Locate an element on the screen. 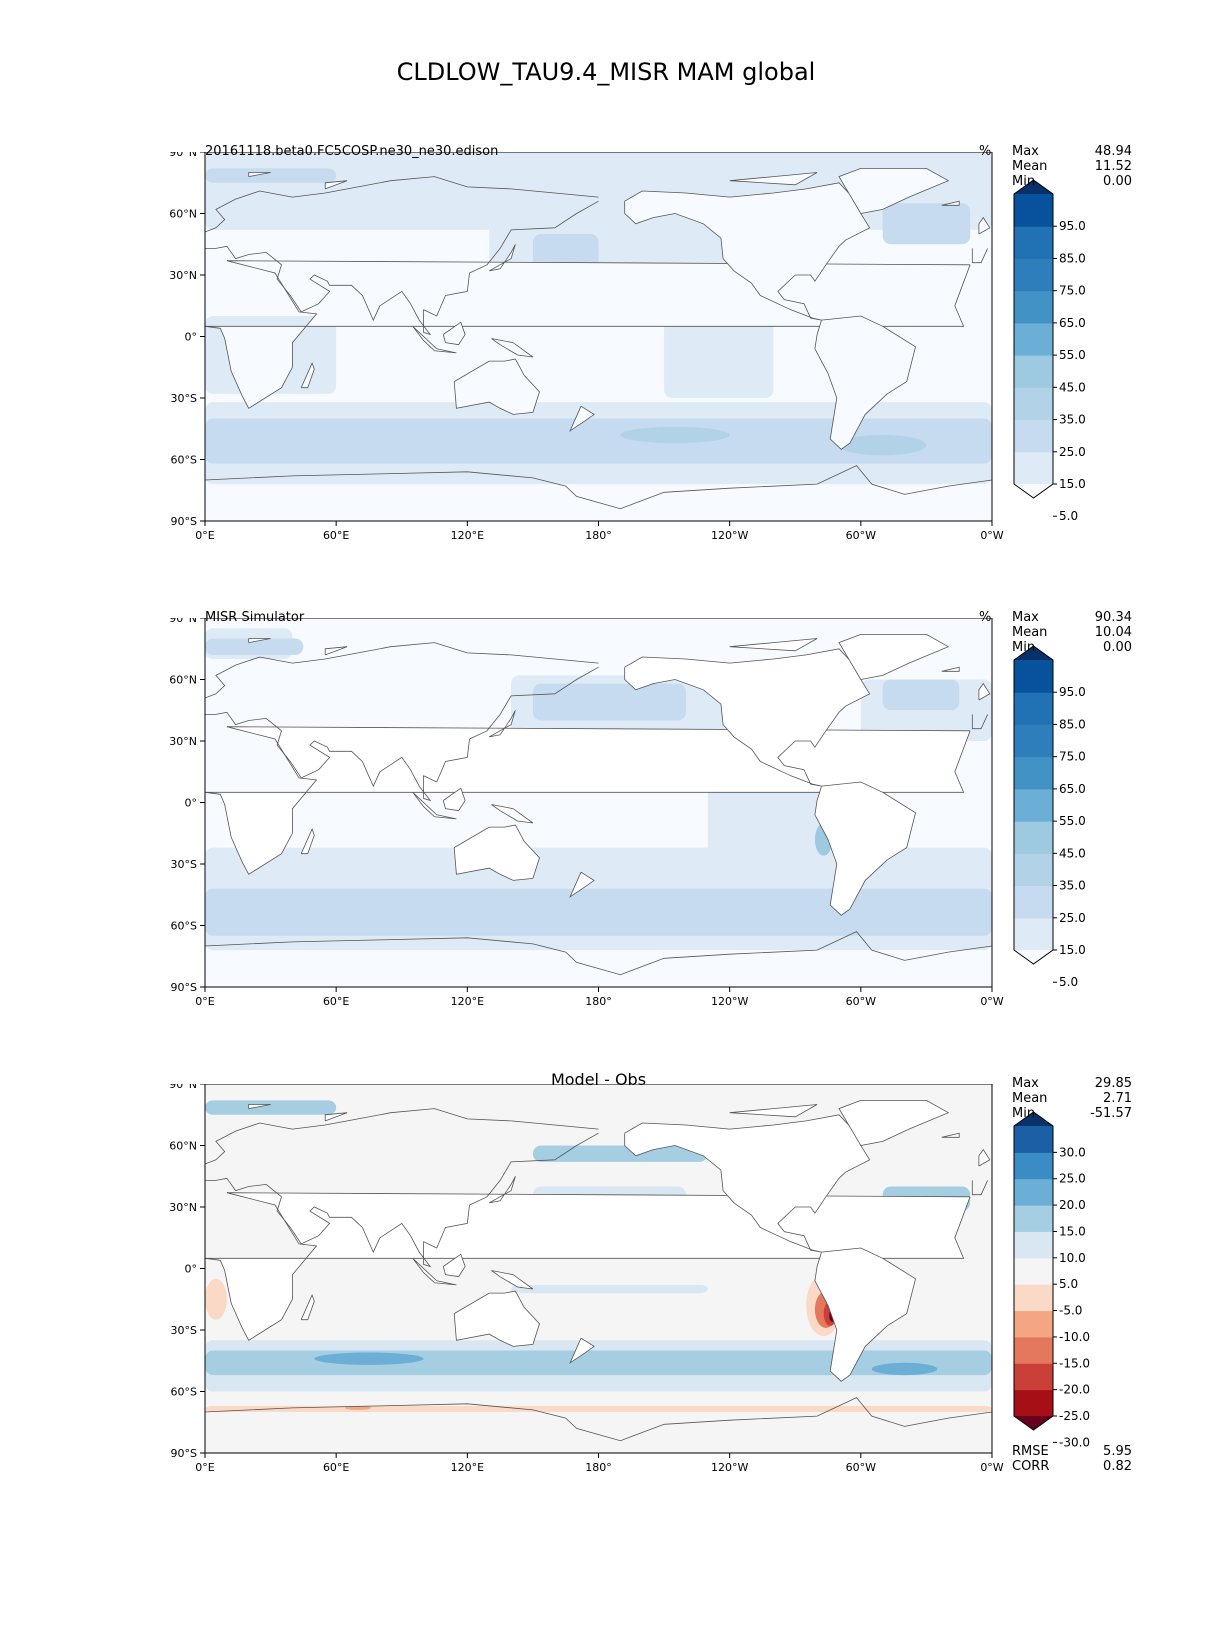 This screenshot has height=1628, width=1212. field-shading is located at coordinates (598, 789).